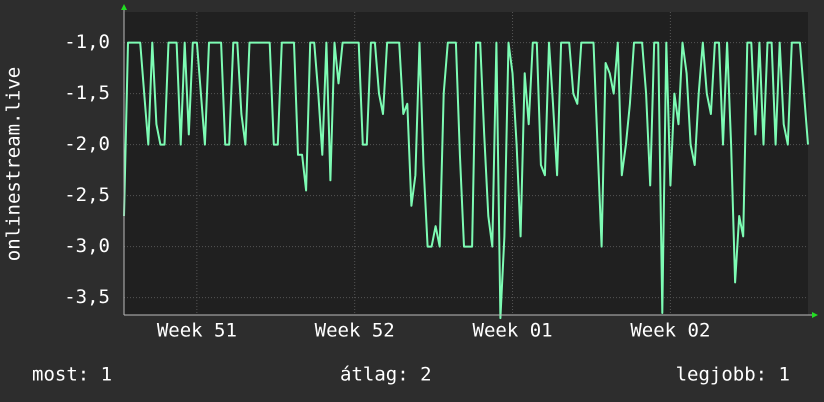  I want to click on y-tick-label: -2,0, so click(87, 144).